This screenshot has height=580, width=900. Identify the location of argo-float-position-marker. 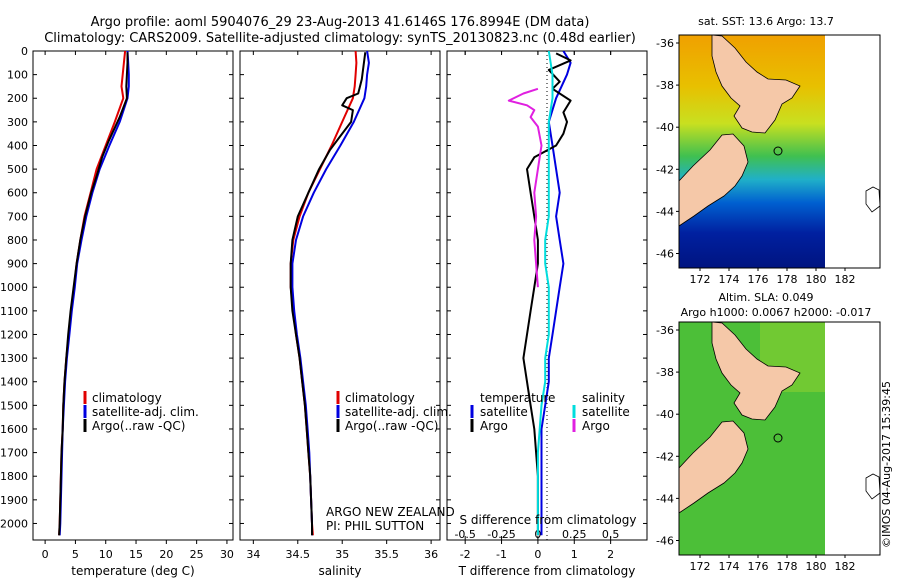
(778, 151).